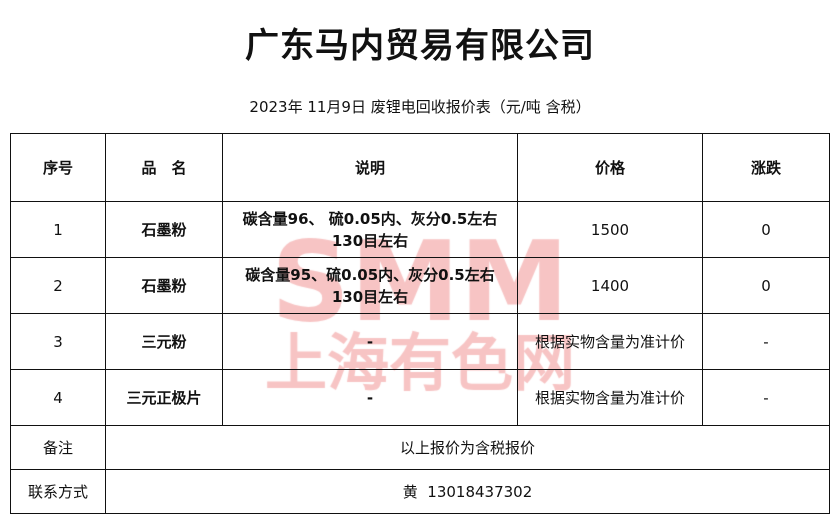 The width and height of the screenshot is (840, 529). I want to click on table-row: 4 三元正极片 - 根据实物含量为准计价 -, so click(420, 397).